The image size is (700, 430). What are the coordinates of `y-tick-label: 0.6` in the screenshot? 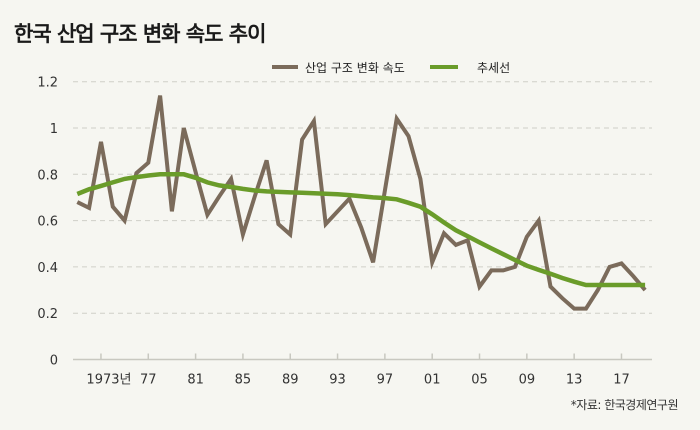 It's located at (47, 222).